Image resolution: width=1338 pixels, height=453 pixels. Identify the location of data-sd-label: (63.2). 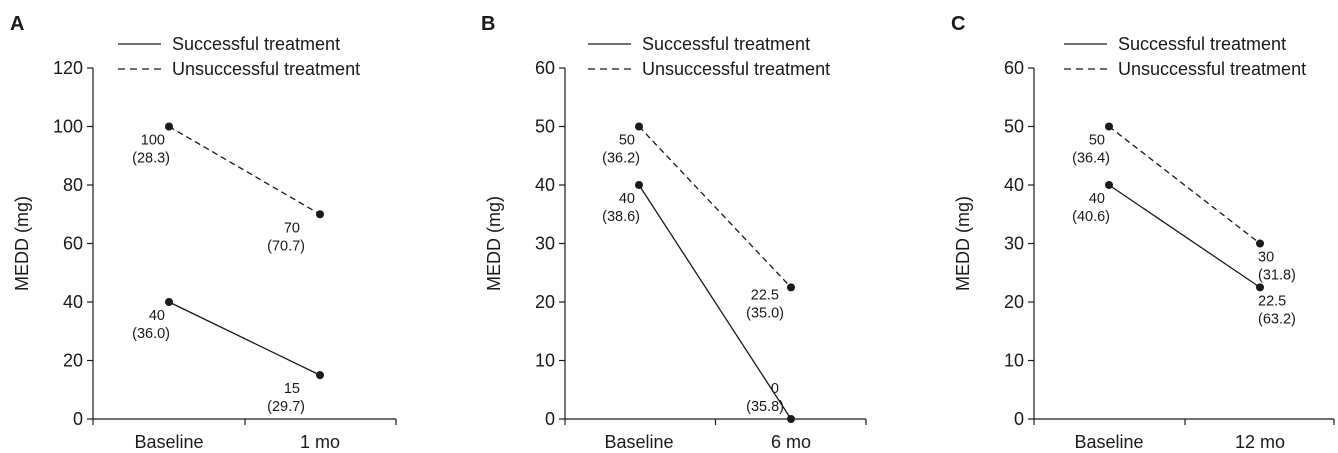
(1277, 319).